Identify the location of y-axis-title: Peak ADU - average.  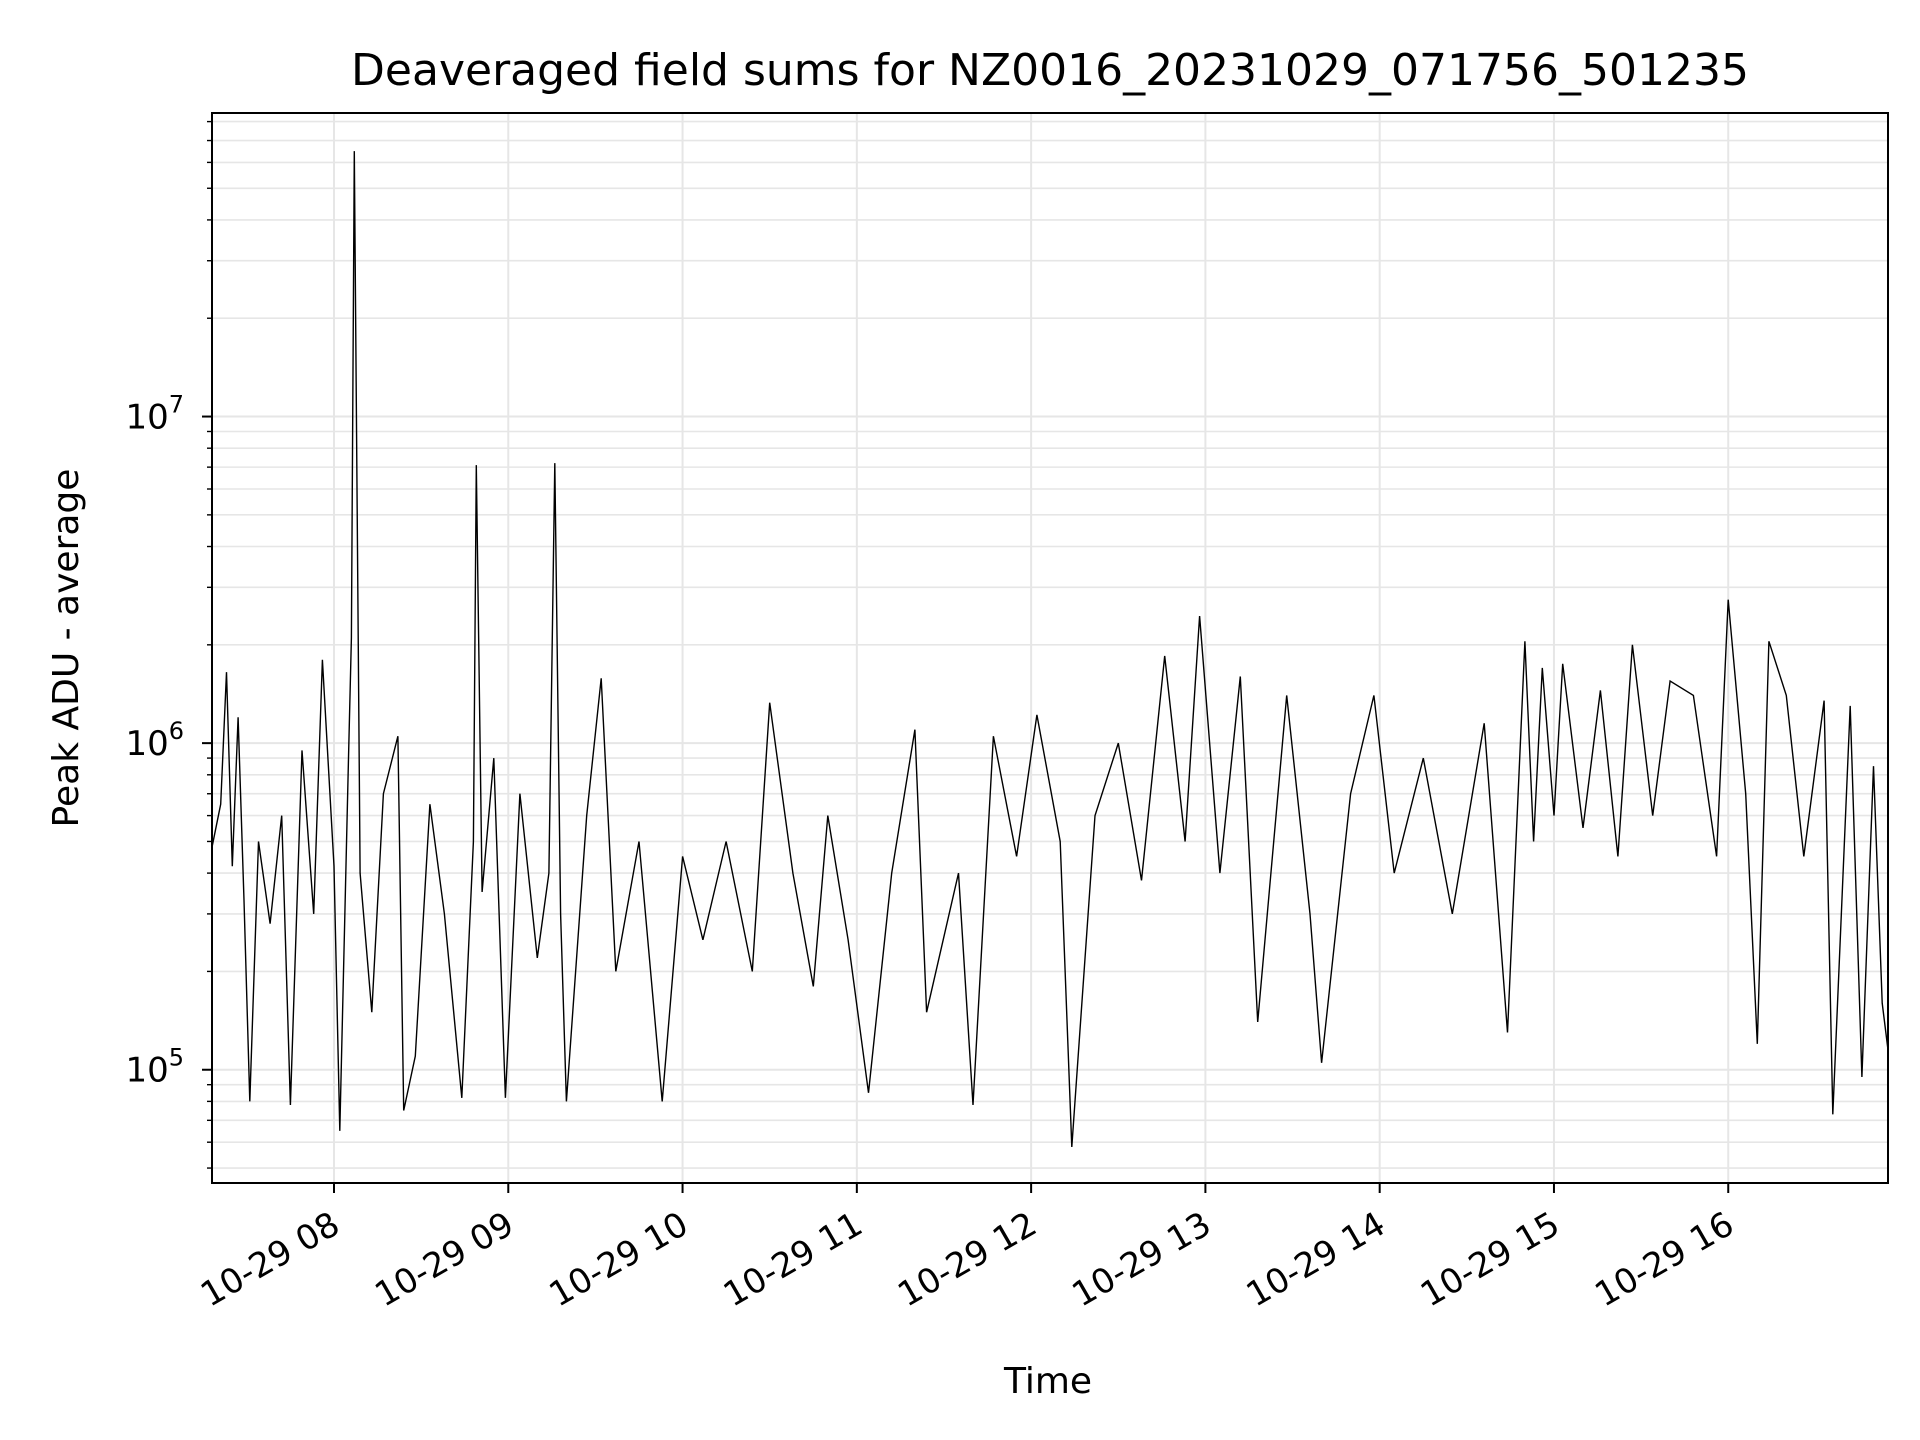
(66, 648).